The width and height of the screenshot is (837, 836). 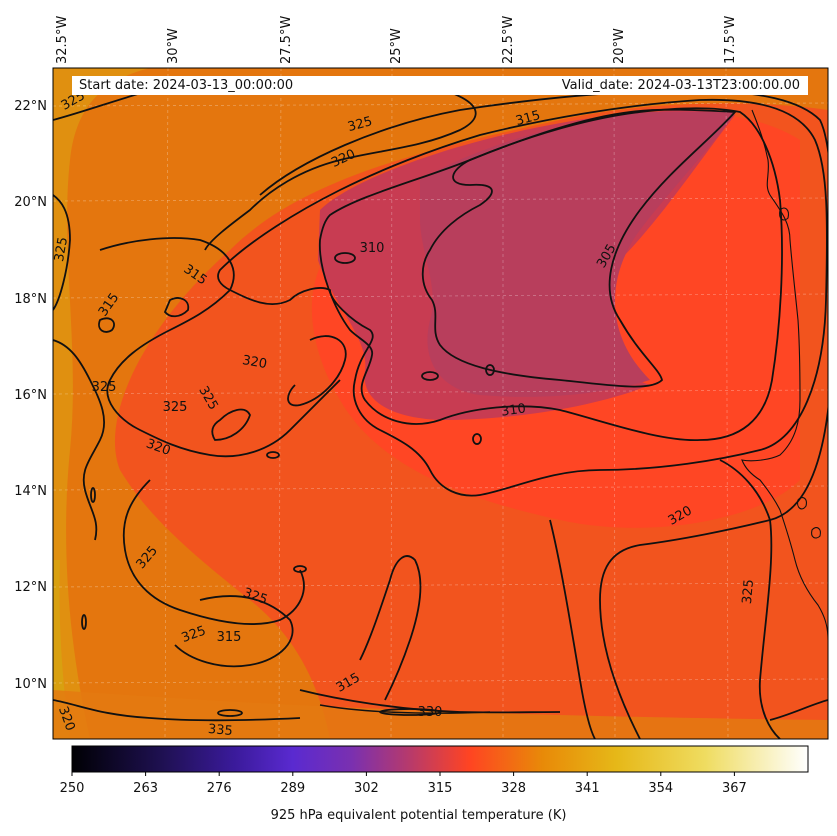 I want to click on contour-label: 330, so click(x=430, y=712).